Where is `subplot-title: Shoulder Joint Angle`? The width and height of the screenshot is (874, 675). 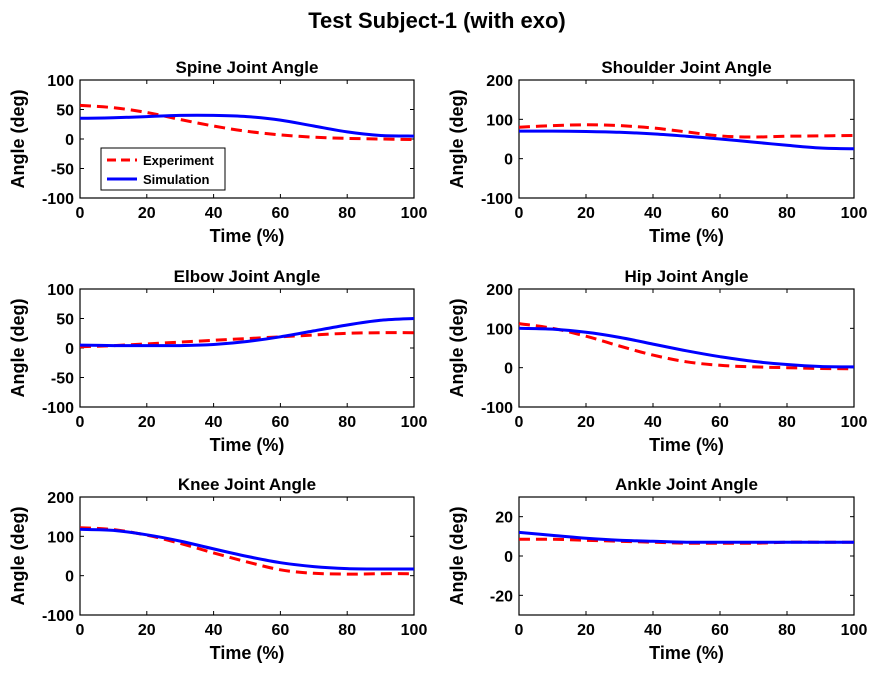 subplot-title: Shoulder Joint Angle is located at coordinates (686, 67).